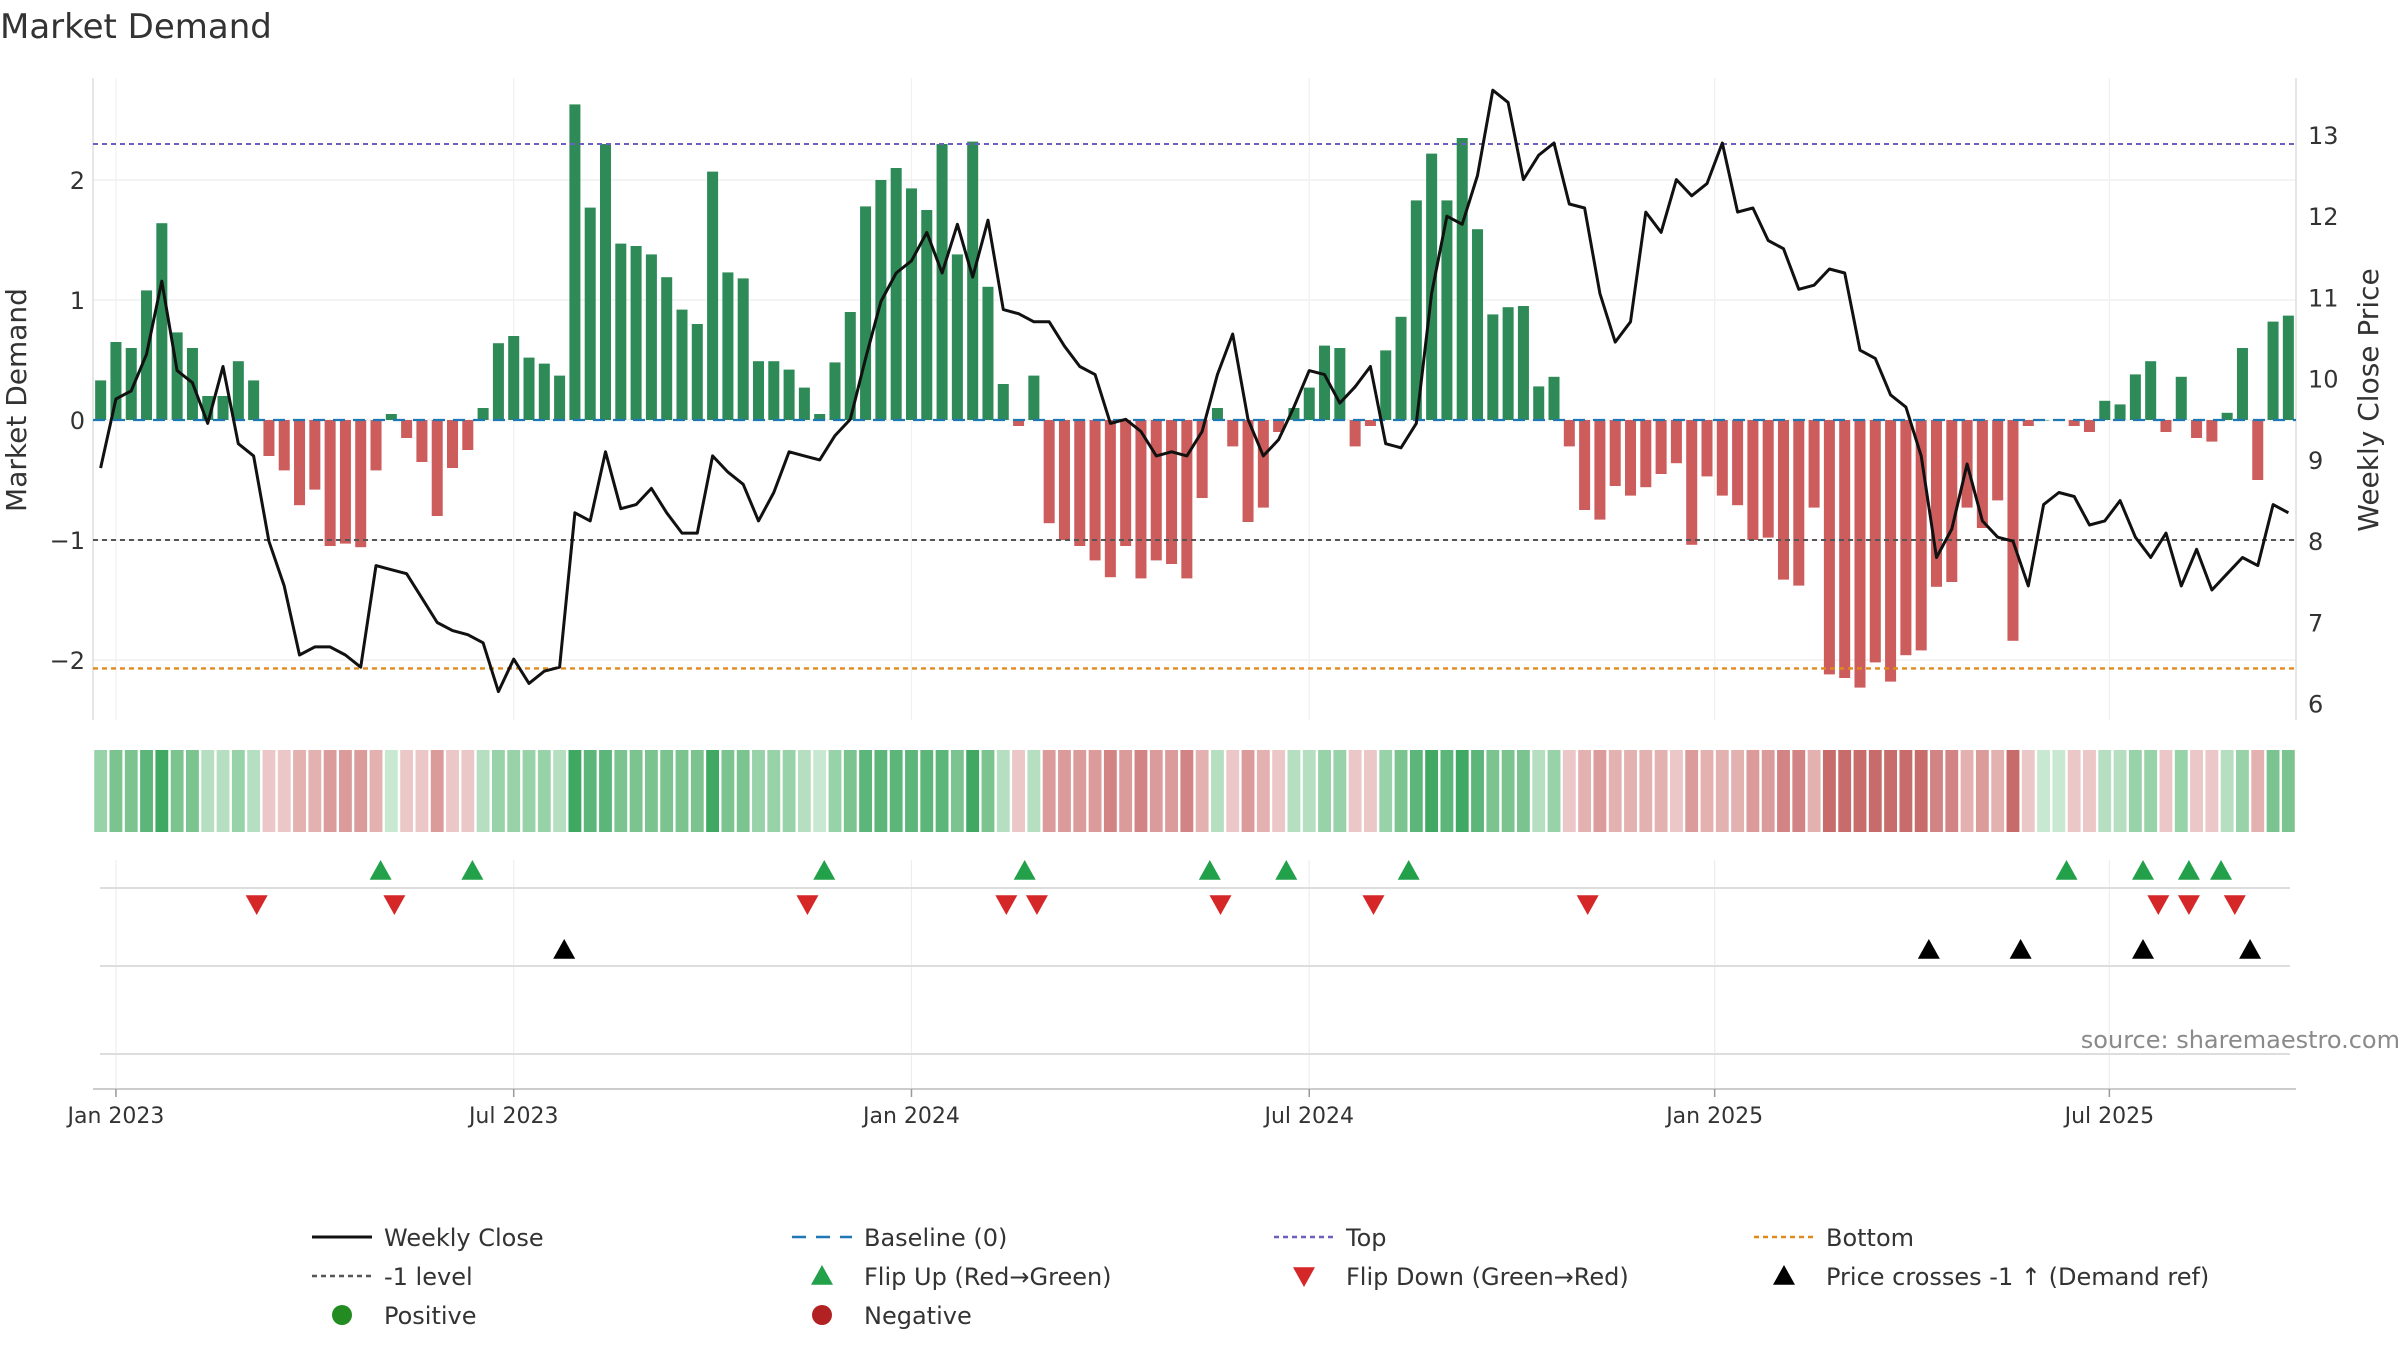 Image resolution: width=2400 pixels, height=1350 pixels. Describe the element at coordinates (2017, 1277) in the screenshot. I see `legend-label: Price crosses -1 ↑ (Demand ref)` at that location.